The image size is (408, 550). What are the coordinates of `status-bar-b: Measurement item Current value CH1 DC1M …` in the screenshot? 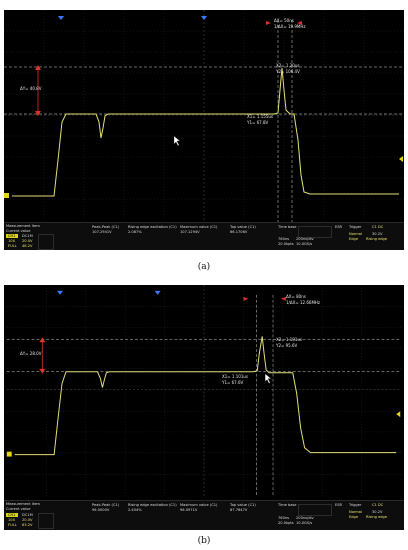 It's located at (204, 515).